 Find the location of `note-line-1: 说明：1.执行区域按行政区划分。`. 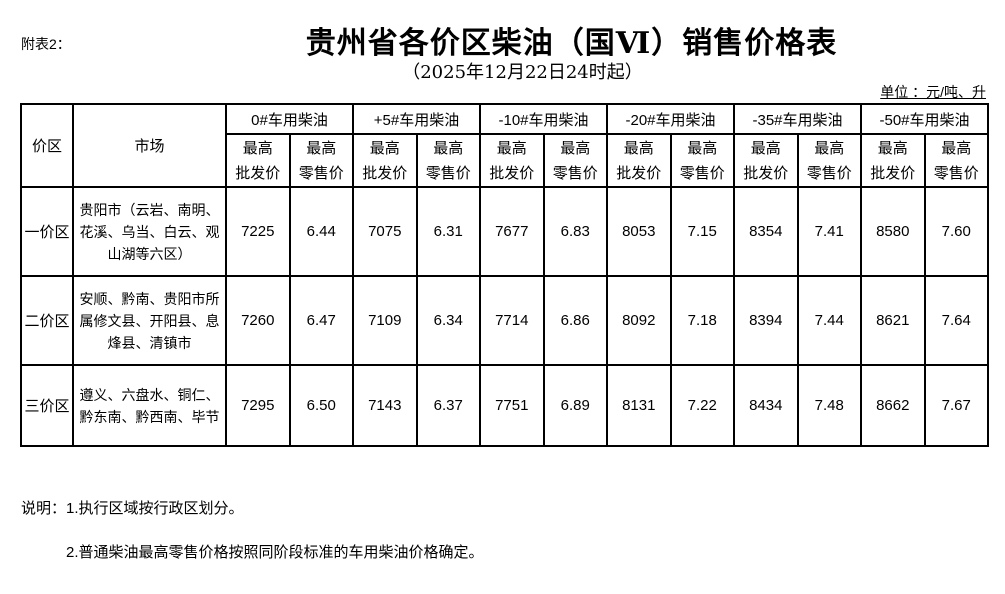

note-line-1: 说明：1.执行区域按行政区划分。 is located at coordinates (513, 509).